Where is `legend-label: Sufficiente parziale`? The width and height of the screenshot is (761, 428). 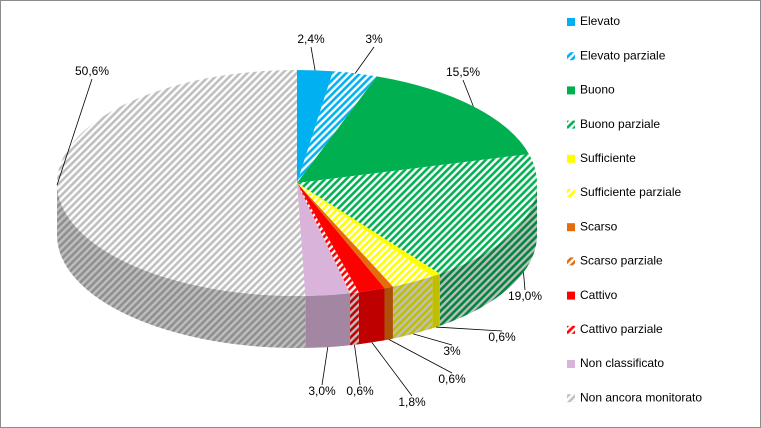
legend-label: Sufficiente parziale is located at coordinates (631, 192).